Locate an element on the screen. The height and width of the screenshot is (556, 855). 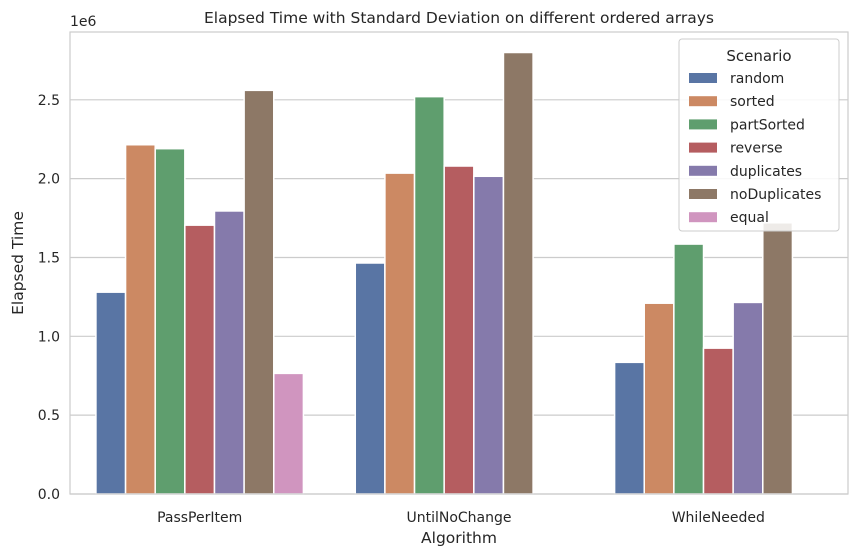
bar-partSorted-PassPerItem is located at coordinates (170, 321).